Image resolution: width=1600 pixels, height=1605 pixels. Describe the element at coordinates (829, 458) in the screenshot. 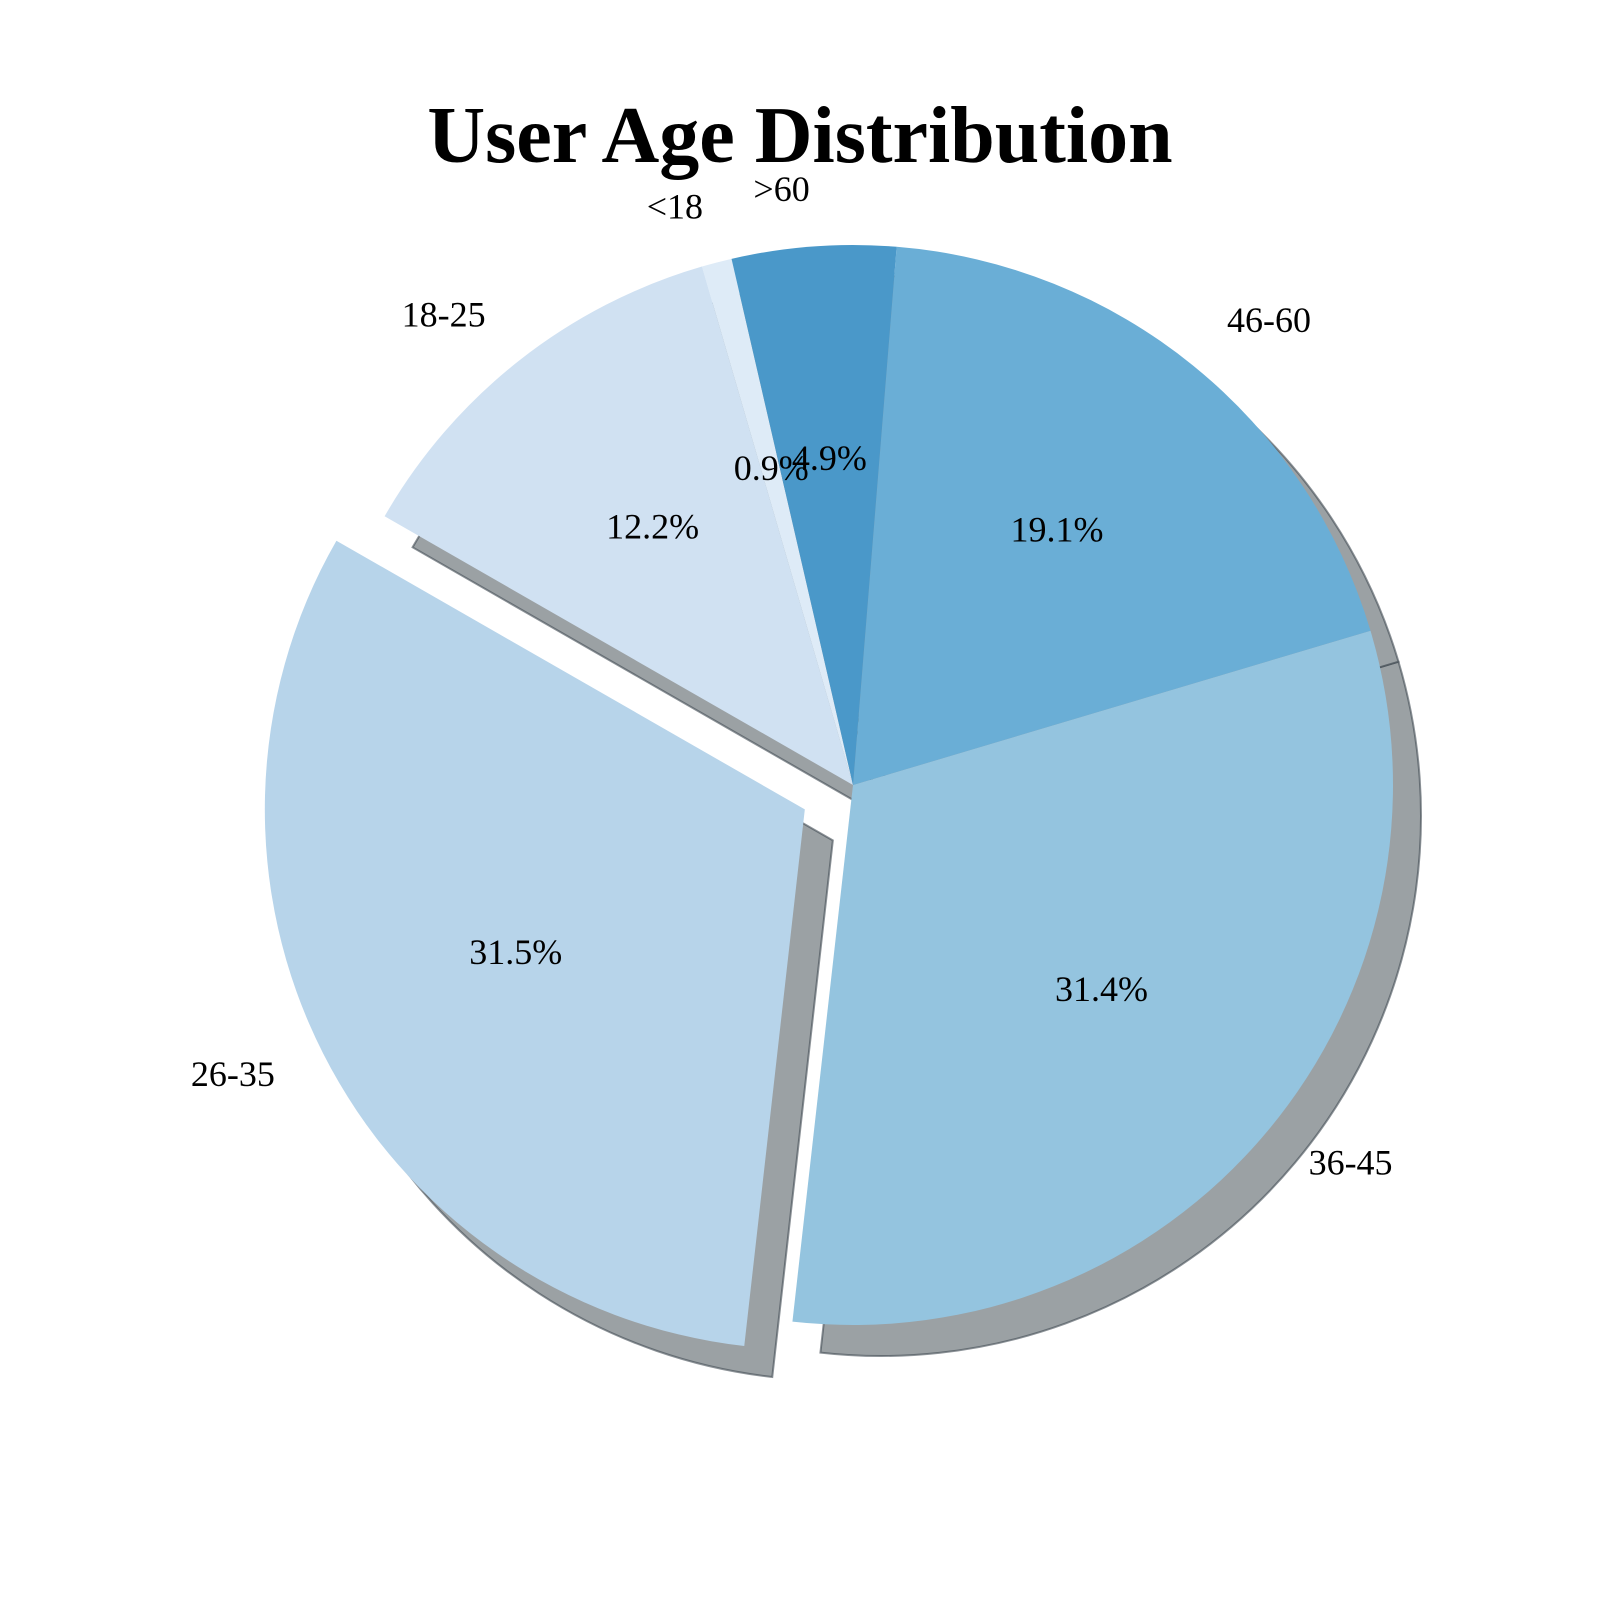

I see `percent-label-over-60: 4.9%` at that location.